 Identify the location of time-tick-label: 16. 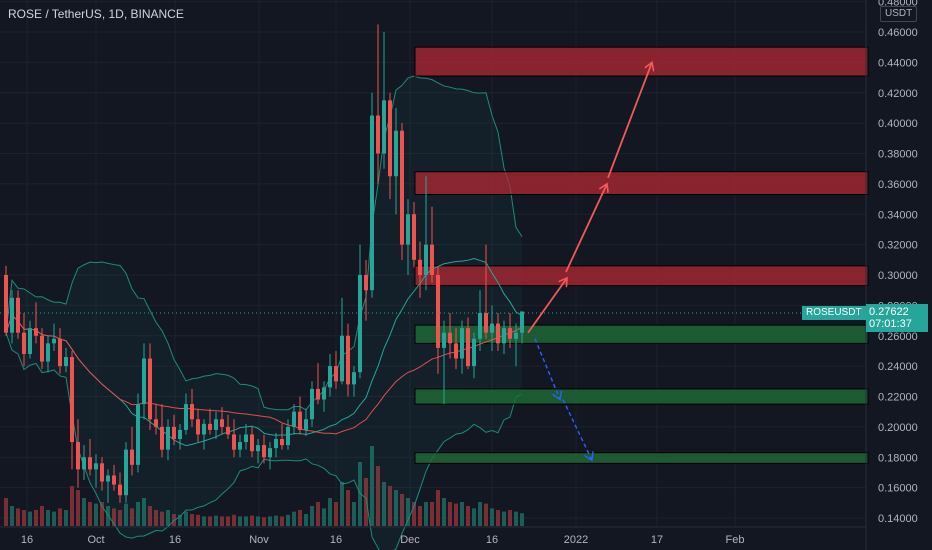
(27, 540).